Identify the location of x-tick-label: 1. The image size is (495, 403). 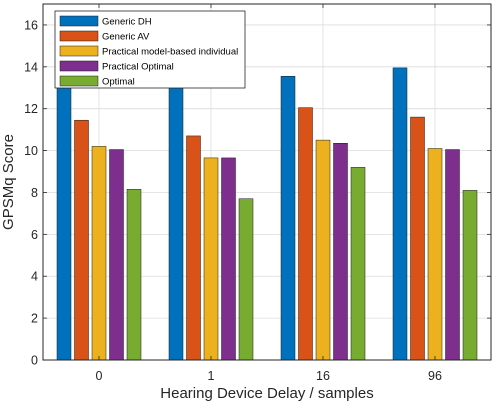
(211, 376).